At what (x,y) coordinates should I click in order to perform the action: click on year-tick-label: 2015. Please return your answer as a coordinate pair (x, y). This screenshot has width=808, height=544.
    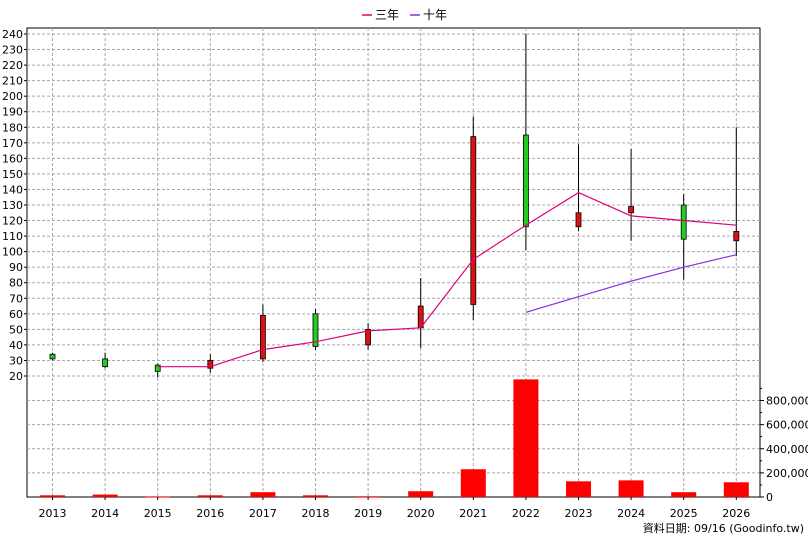
    Looking at the image, I should click on (158, 513).